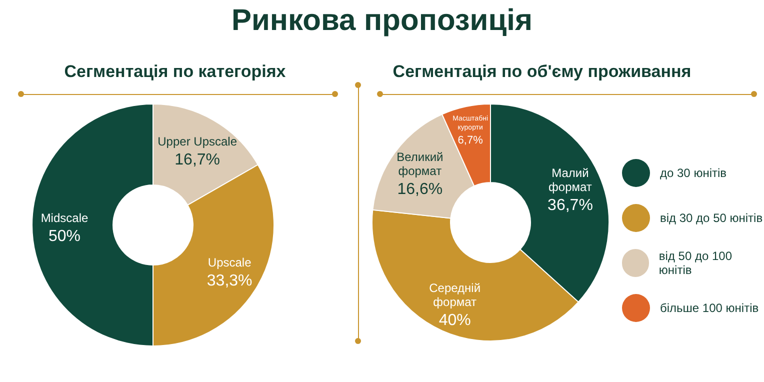 This screenshot has height=382, width=764. What do you see at coordinates (696, 262) in the screenshot?
I see `legend-label: від 50 до 100 юнітів` at bounding box center [696, 262].